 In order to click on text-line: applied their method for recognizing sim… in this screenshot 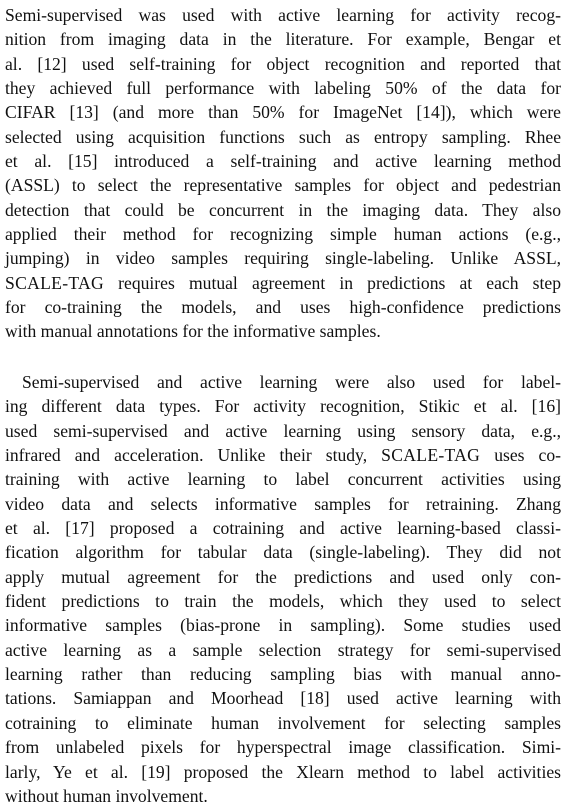, I will do `click(283, 234)`.